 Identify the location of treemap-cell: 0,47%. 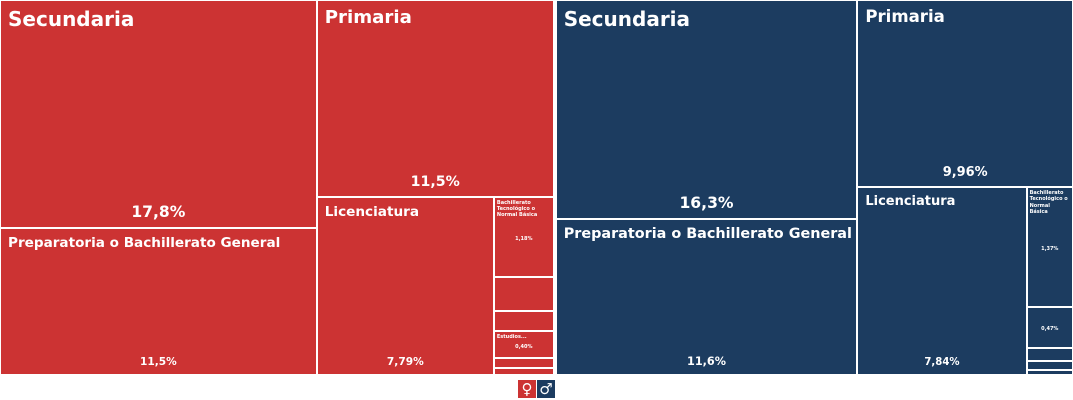
(1049, 327).